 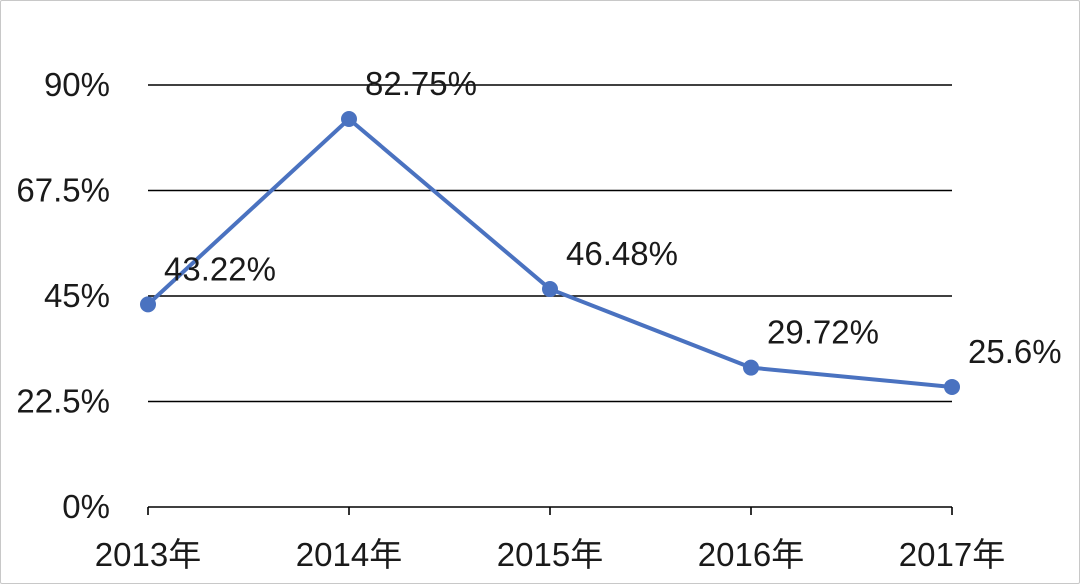 I want to click on x-axis-ticks: 2013年 2014年 2015年 2016年 2017年, so click(x=550, y=554).